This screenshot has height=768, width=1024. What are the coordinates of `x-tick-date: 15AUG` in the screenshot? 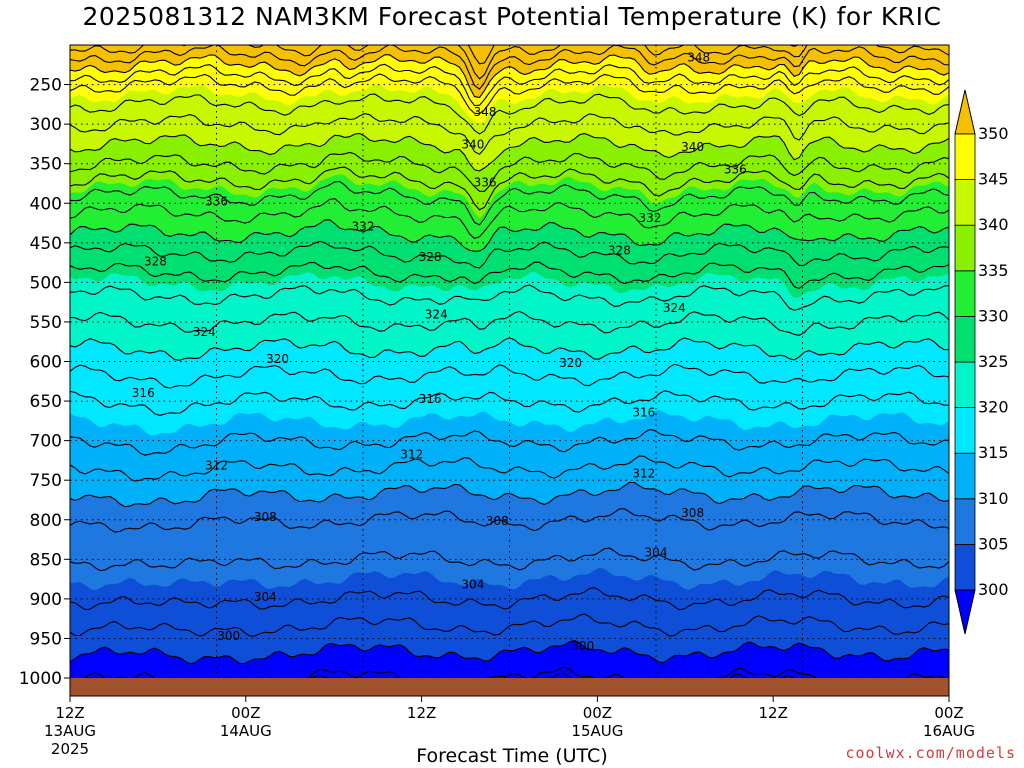 It's located at (597, 731).